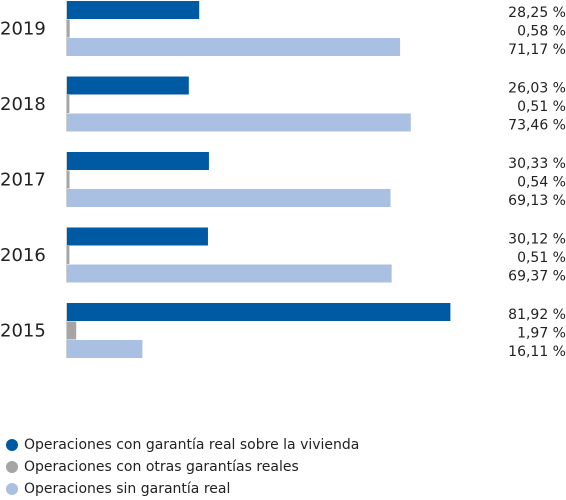  What do you see at coordinates (127, 489) in the screenshot?
I see `legend-label-sin-garantia: Operaciones sin garantía real` at bounding box center [127, 489].